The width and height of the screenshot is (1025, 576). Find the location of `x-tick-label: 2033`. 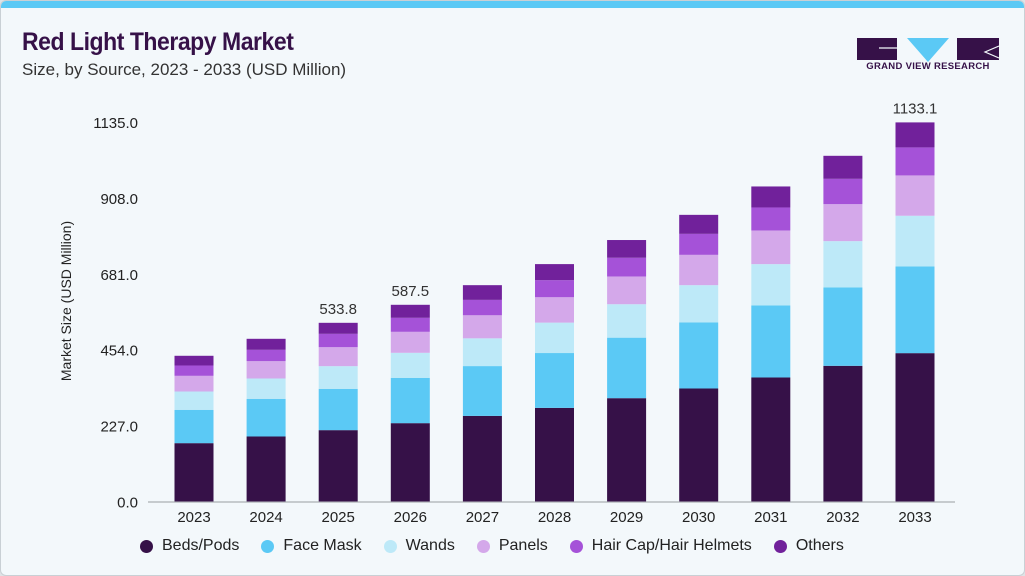

x-tick-label: 2033 is located at coordinates (914, 517).